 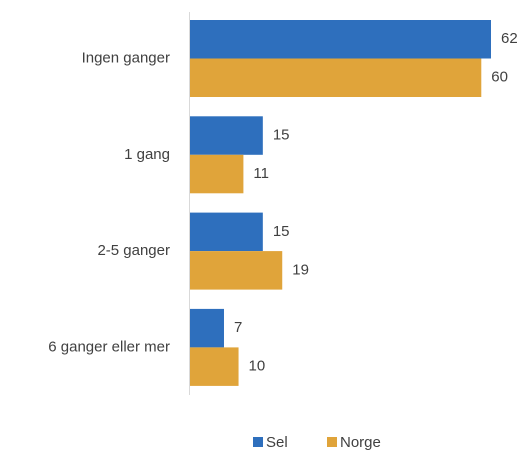 What do you see at coordinates (300, 269) in the screenshot?
I see `value-label: 19` at bounding box center [300, 269].